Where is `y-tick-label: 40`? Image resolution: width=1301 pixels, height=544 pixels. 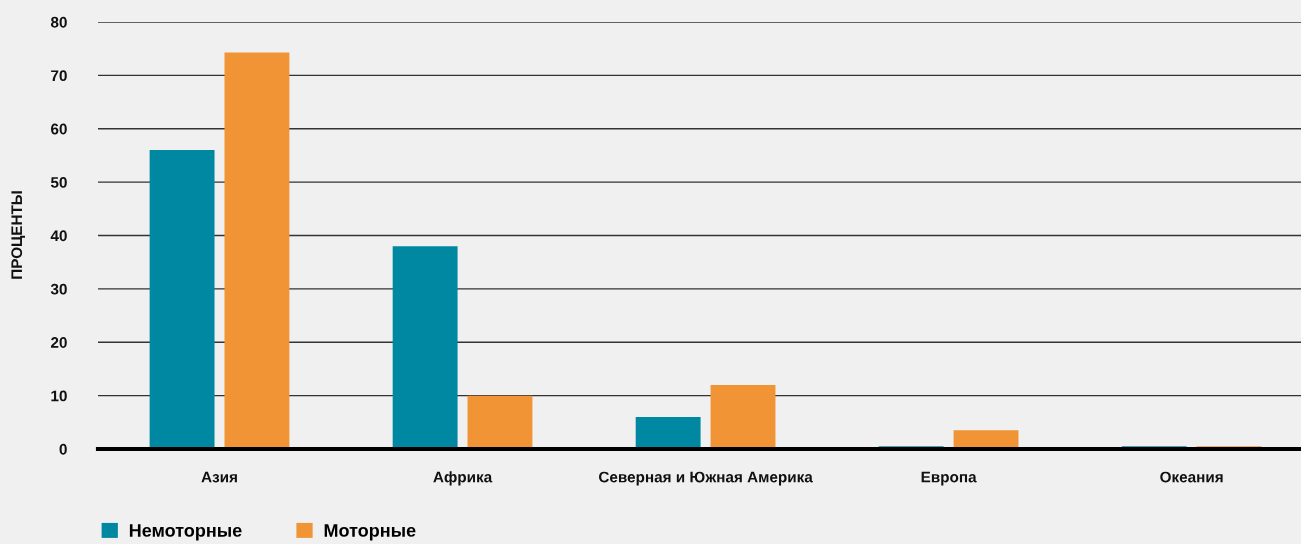 y-tick-label: 40 is located at coordinates (58, 236).